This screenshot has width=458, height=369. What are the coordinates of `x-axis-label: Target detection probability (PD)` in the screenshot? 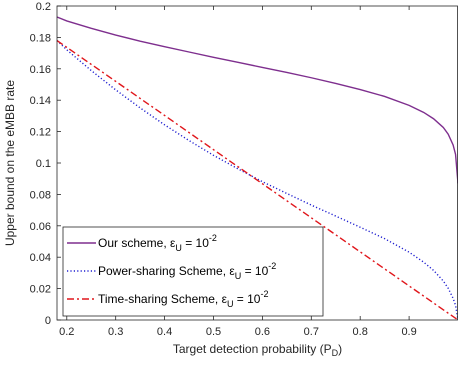 It's located at (257, 350).